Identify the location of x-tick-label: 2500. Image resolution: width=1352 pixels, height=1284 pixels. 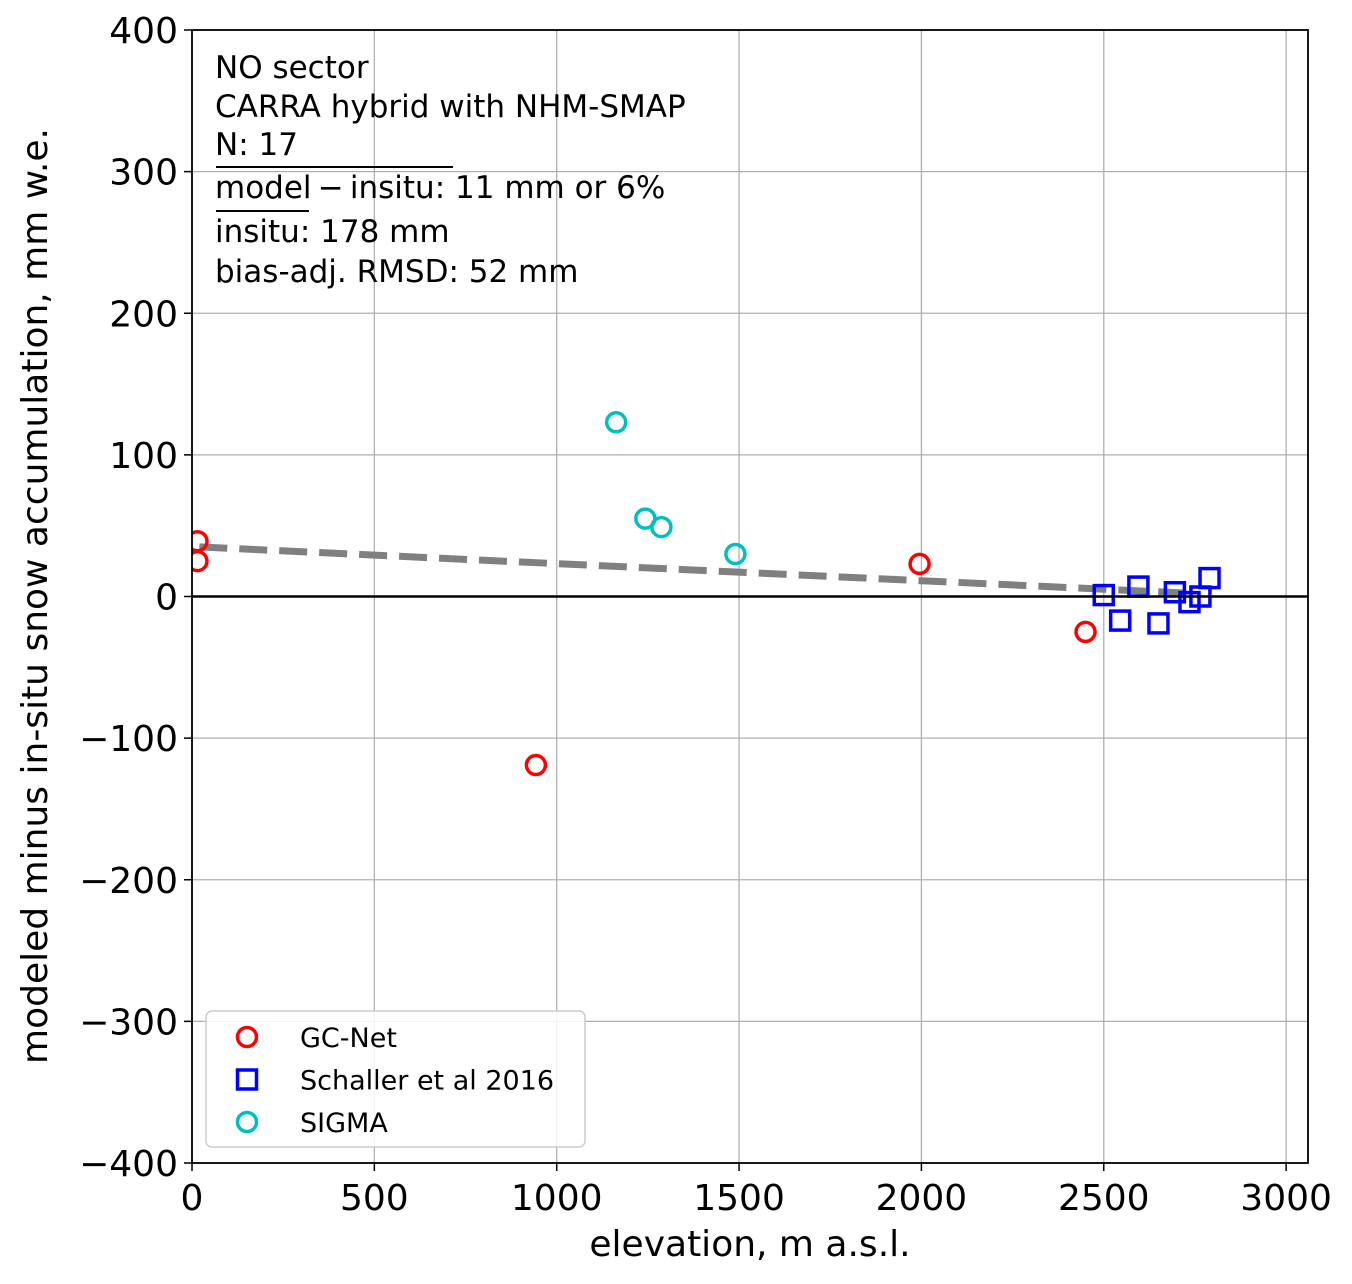
(1104, 1198).